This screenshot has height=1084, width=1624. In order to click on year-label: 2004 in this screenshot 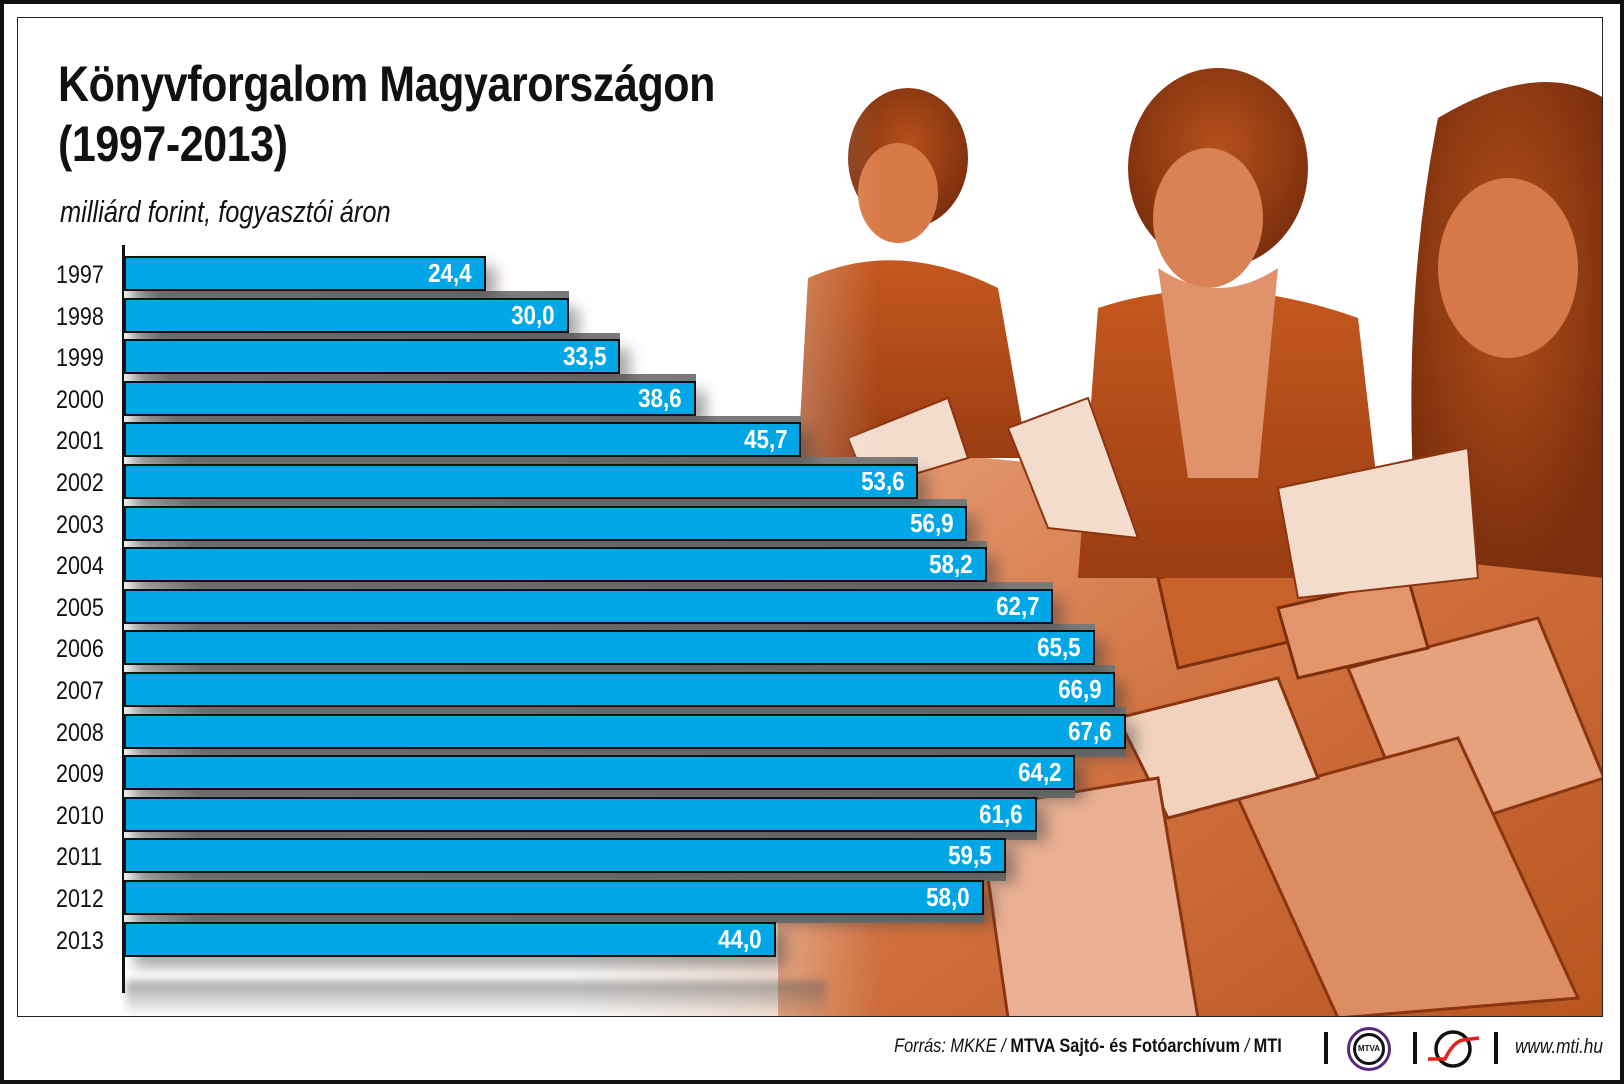, I will do `click(80, 566)`.